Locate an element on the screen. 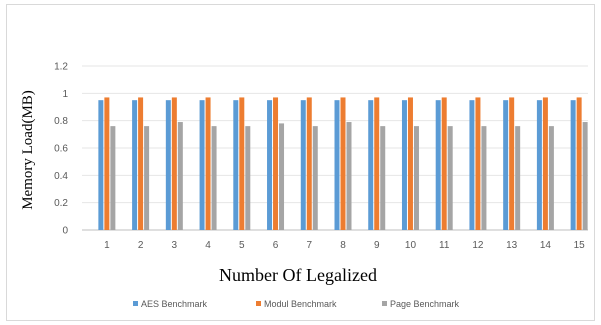 The height and width of the screenshot is (325, 601). x-tick-label: 1 is located at coordinates (107, 245).